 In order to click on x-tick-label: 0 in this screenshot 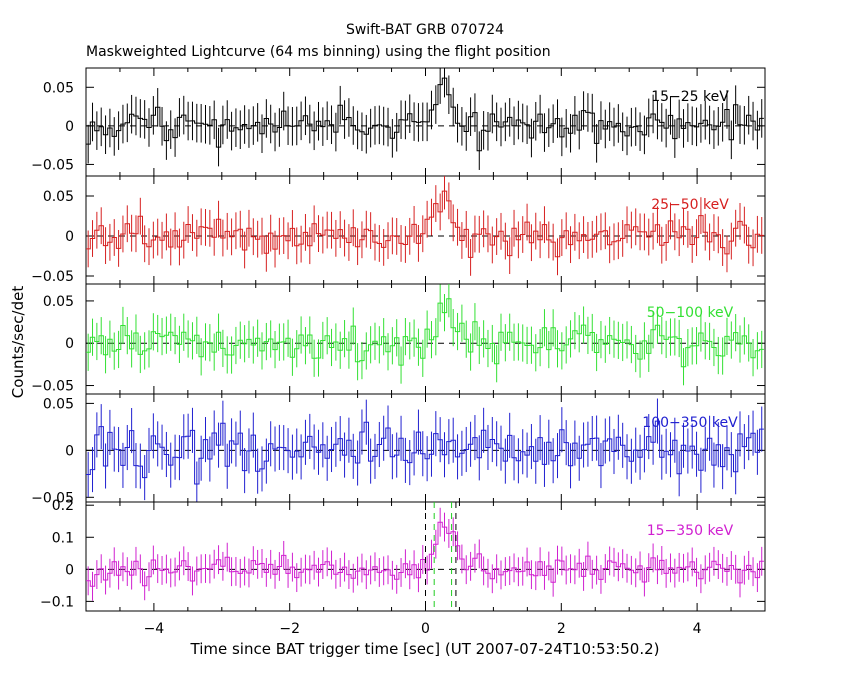, I will do `click(425, 629)`.